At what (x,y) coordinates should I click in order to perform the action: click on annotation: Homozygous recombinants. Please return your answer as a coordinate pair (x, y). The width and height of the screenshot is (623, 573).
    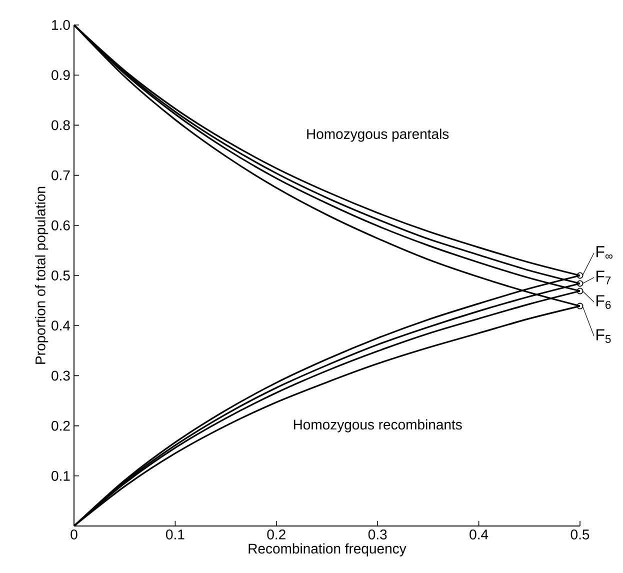
    Looking at the image, I should click on (378, 425).